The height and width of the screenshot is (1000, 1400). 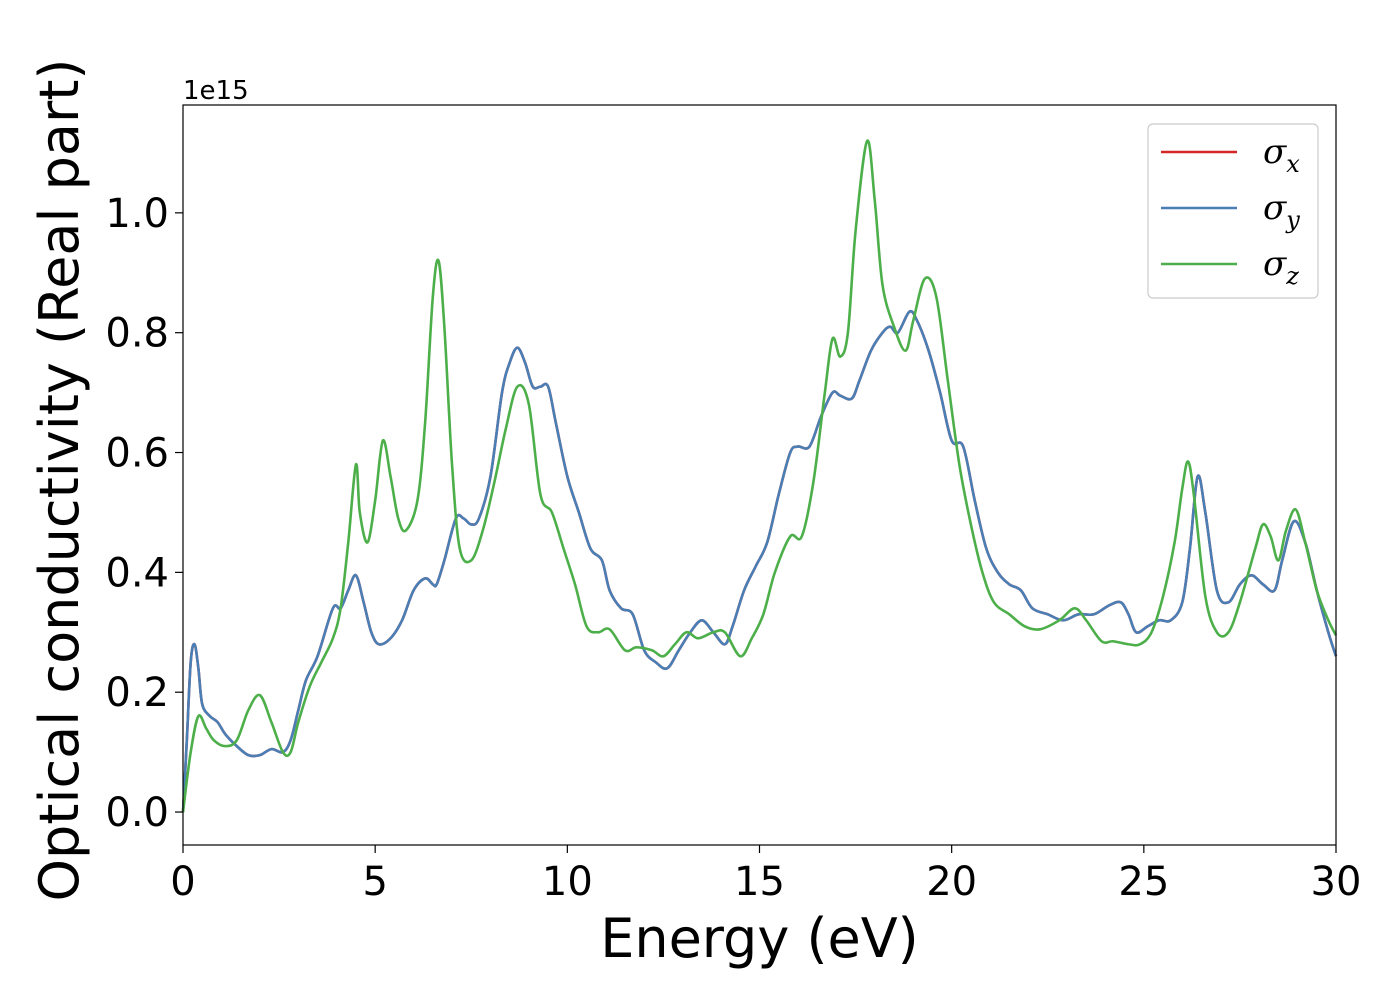 I want to click on x-axis: 0 5 10 15 20 25 30, so click(x=765, y=875).